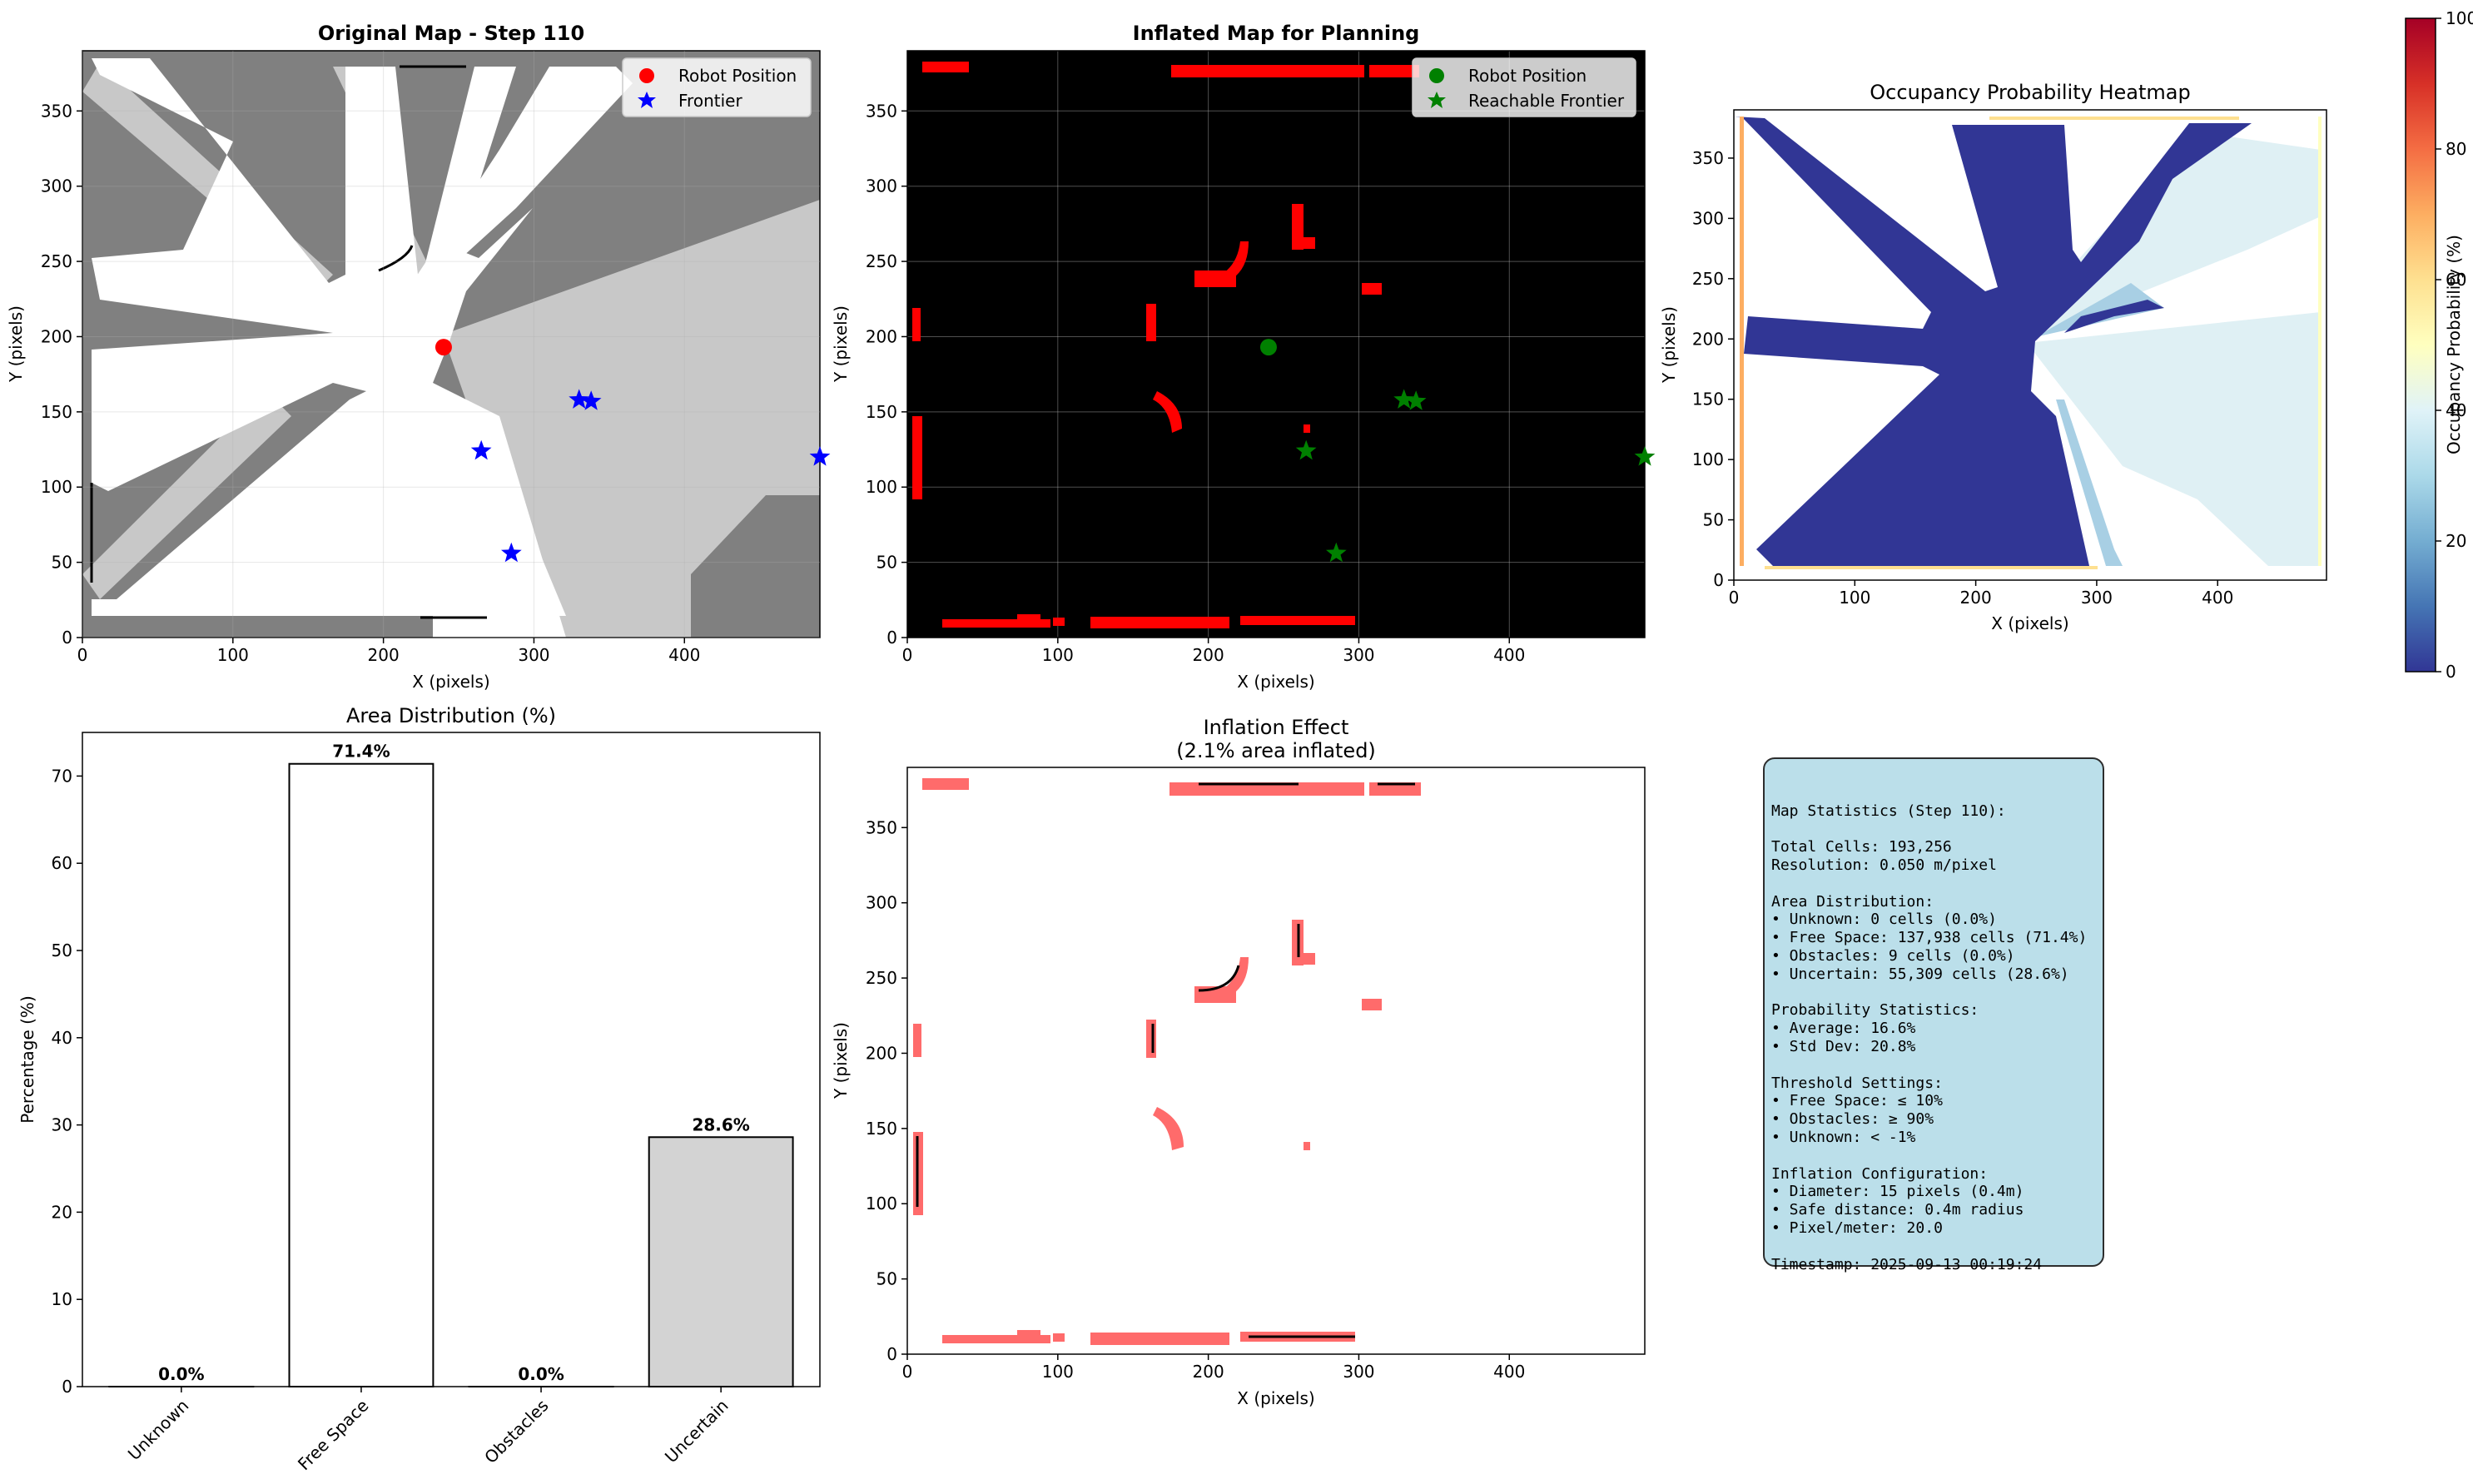 The image size is (2473, 1484). What do you see at coordinates (62, 776) in the screenshot?
I see `y-tick-label: 70` at bounding box center [62, 776].